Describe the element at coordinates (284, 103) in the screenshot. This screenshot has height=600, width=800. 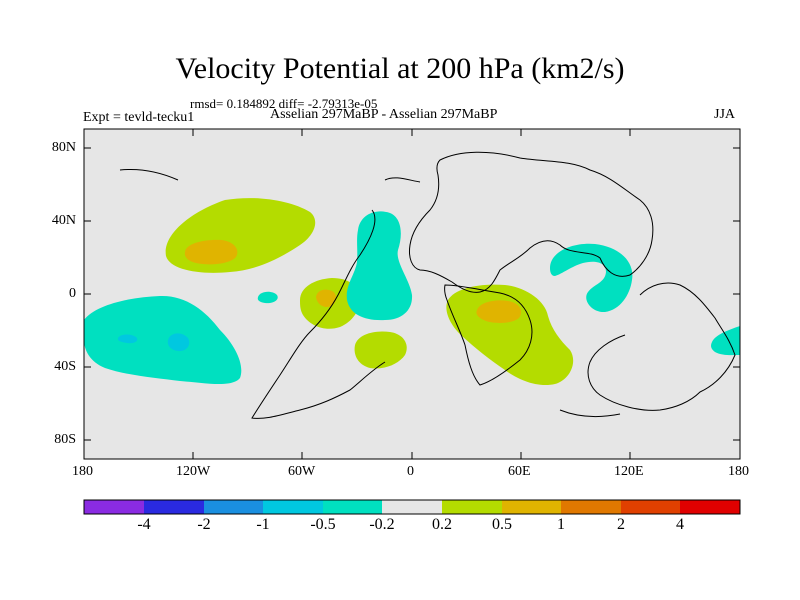
I see `stats-label: rmsd= 0.184892 diff= -2.79313e-05` at that location.